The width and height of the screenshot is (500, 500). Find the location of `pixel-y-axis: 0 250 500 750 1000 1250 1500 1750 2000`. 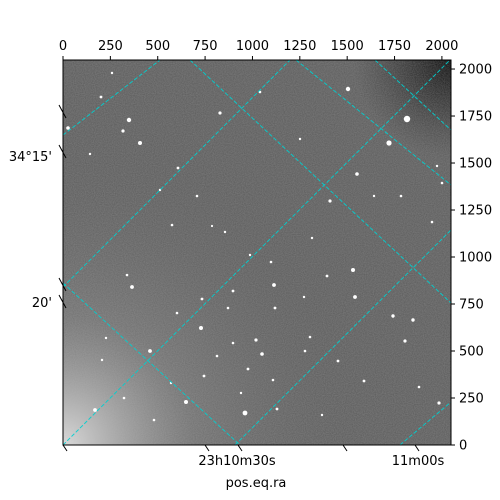

pixel-y-axis: 0 250 500 750 1000 1250 1500 1750 2000 is located at coordinates (471, 258).